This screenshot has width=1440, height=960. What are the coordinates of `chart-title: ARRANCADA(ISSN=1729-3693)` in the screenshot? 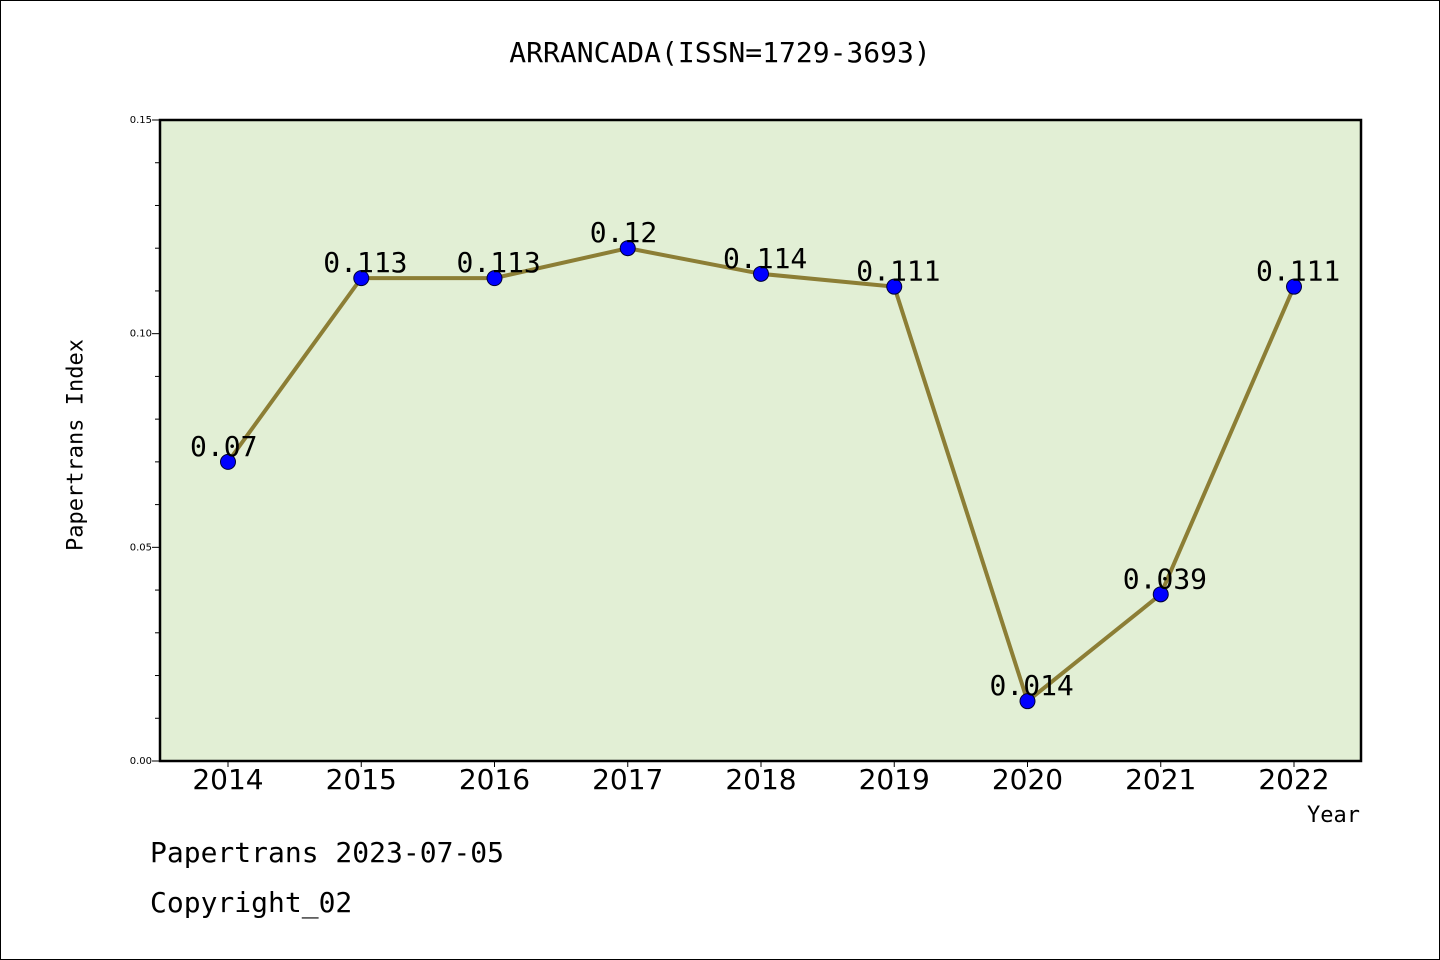 It's located at (720, 52).